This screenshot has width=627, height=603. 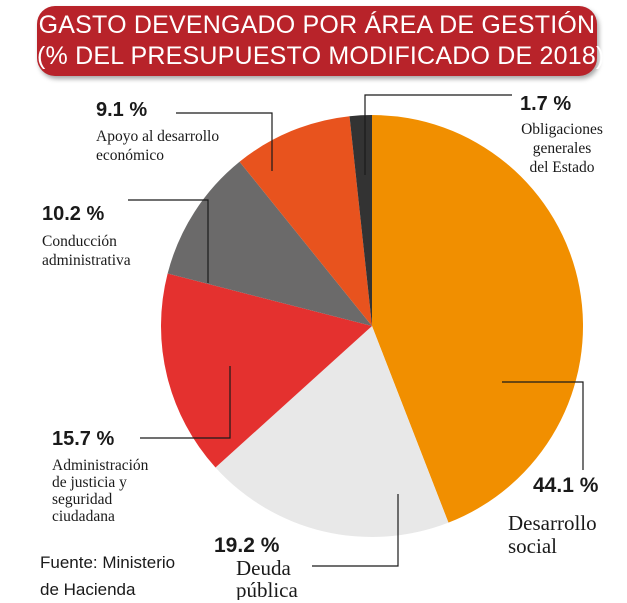 What do you see at coordinates (267, 589) in the screenshot?
I see `category-label-1-line-1: pública` at bounding box center [267, 589].